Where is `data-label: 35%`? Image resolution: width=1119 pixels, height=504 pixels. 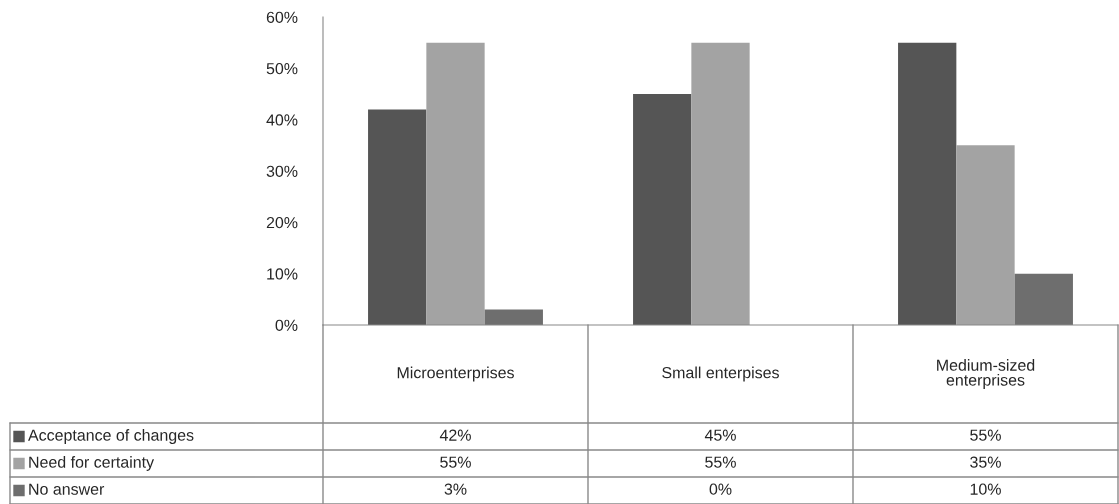 data-label: 35% is located at coordinates (985, 462).